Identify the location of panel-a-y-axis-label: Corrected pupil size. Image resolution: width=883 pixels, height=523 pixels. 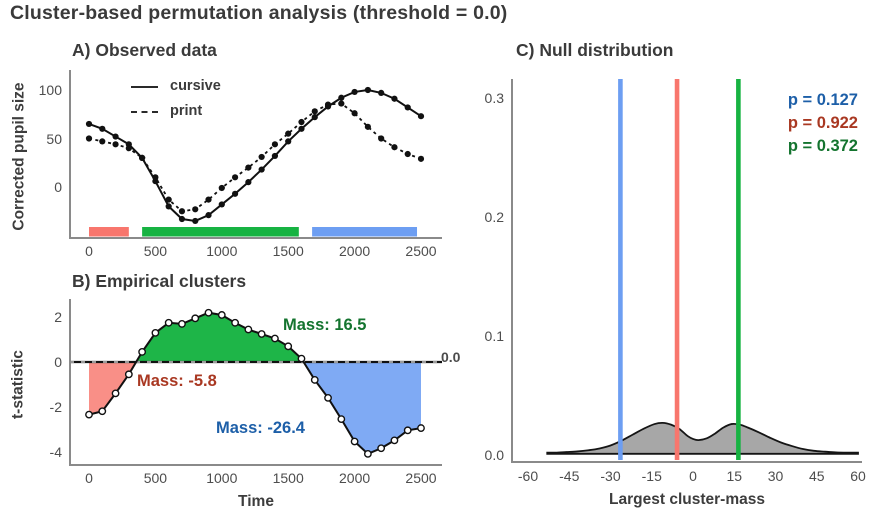
(19, 156).